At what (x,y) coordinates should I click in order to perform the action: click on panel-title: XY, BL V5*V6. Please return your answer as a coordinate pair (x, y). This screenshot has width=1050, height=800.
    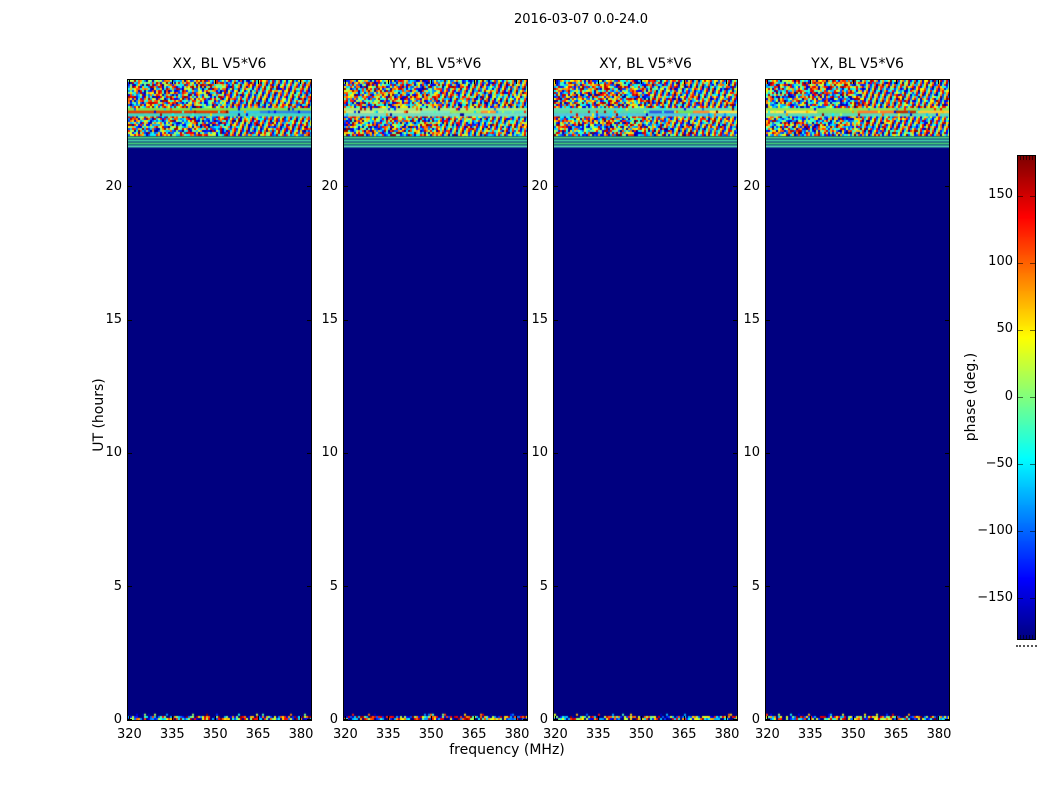
    Looking at the image, I should click on (645, 64).